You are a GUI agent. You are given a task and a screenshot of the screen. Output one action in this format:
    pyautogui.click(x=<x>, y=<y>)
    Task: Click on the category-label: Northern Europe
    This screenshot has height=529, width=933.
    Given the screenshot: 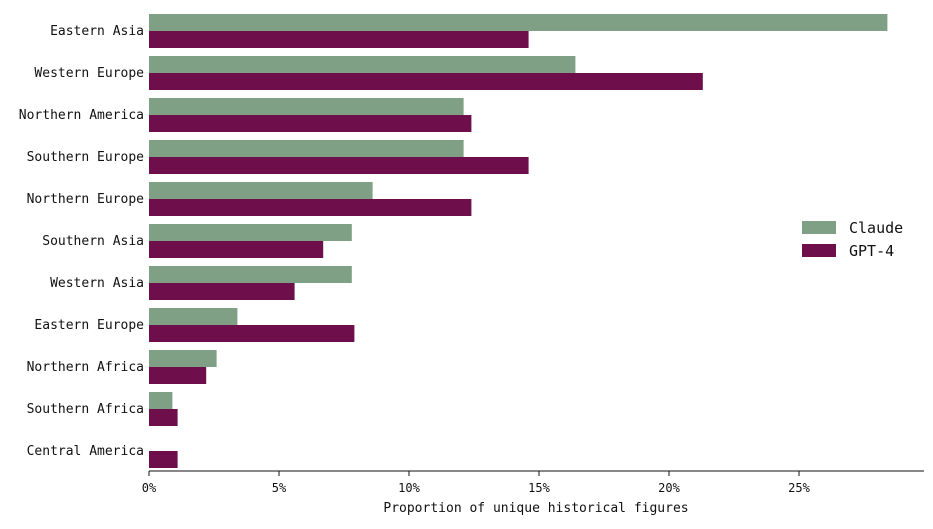 What is the action you would take?
    pyautogui.click(x=86, y=199)
    